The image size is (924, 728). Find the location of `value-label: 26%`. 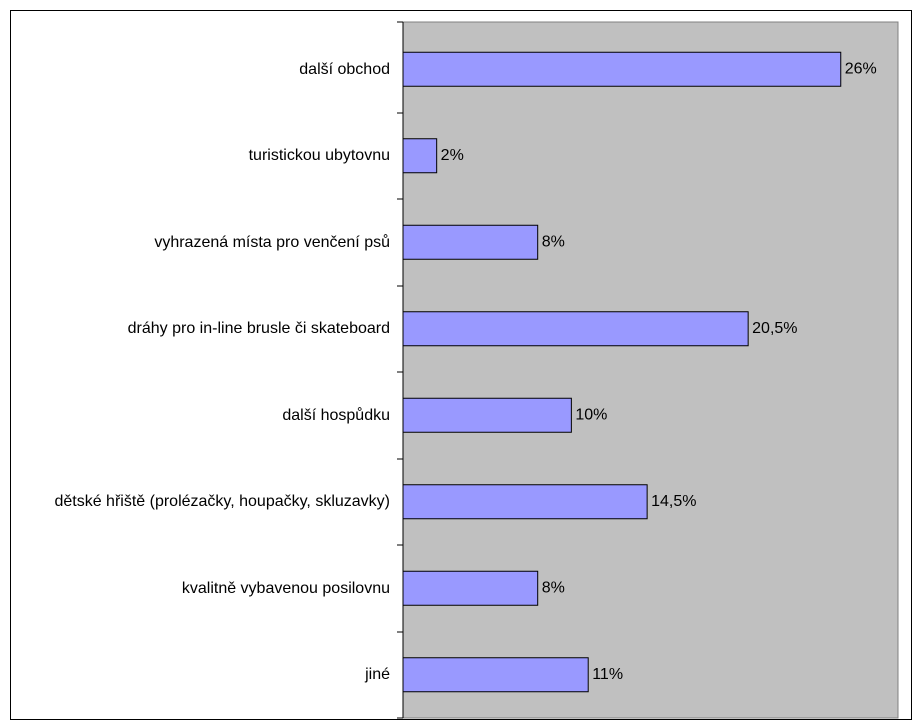

value-label: 26% is located at coordinates (861, 68).